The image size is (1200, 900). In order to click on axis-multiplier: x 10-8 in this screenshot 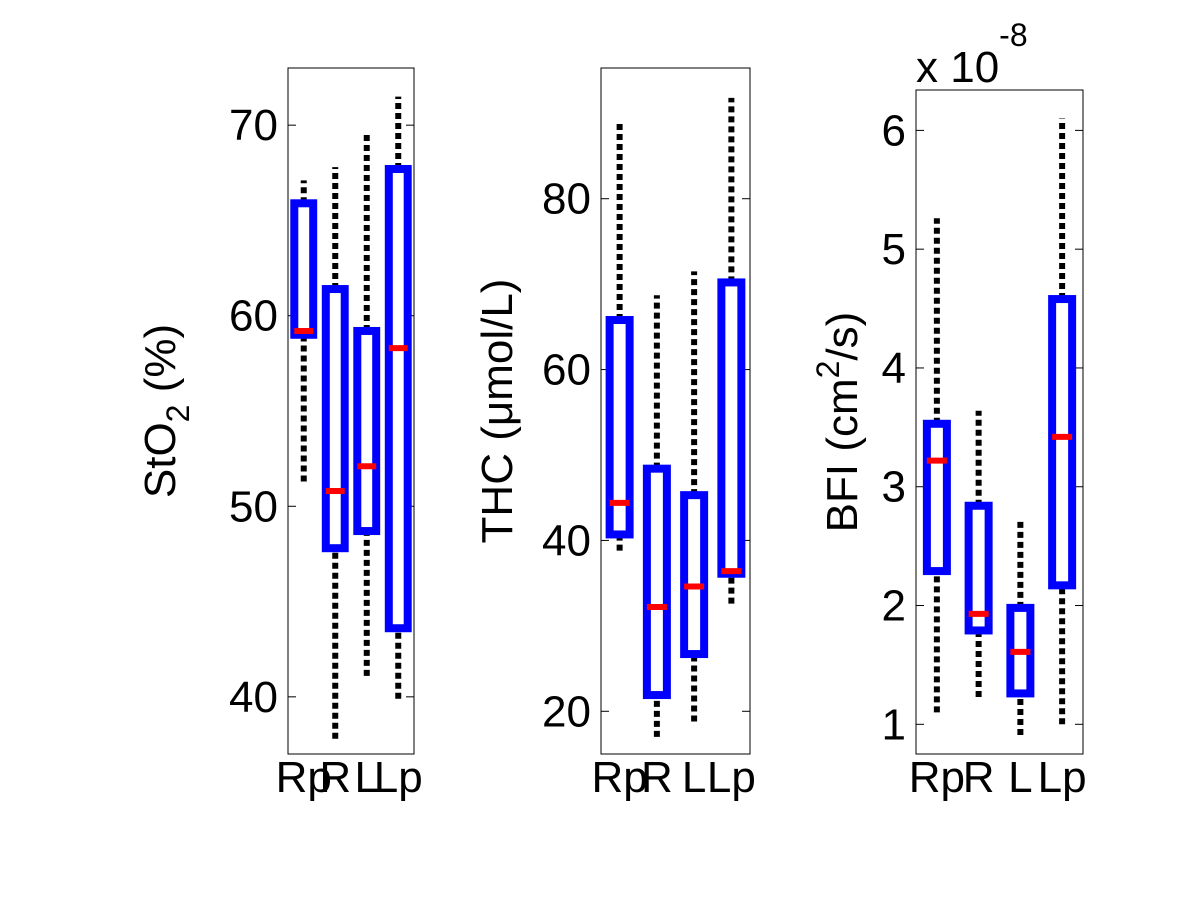, I will do `click(972, 54)`.